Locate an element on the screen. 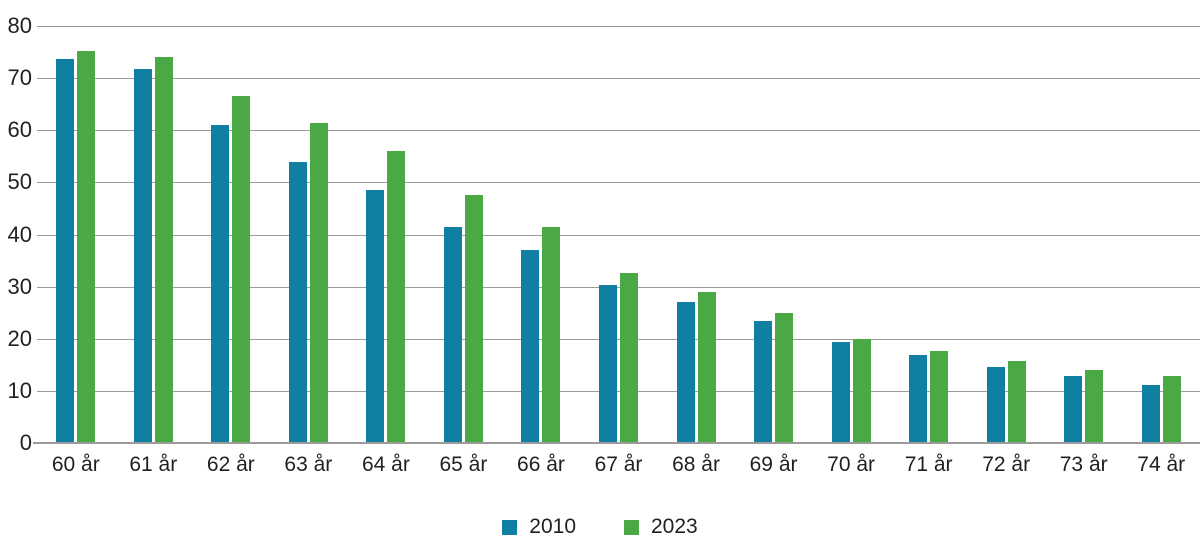 The width and height of the screenshot is (1200, 557). bar-2010-67-år is located at coordinates (608, 363).